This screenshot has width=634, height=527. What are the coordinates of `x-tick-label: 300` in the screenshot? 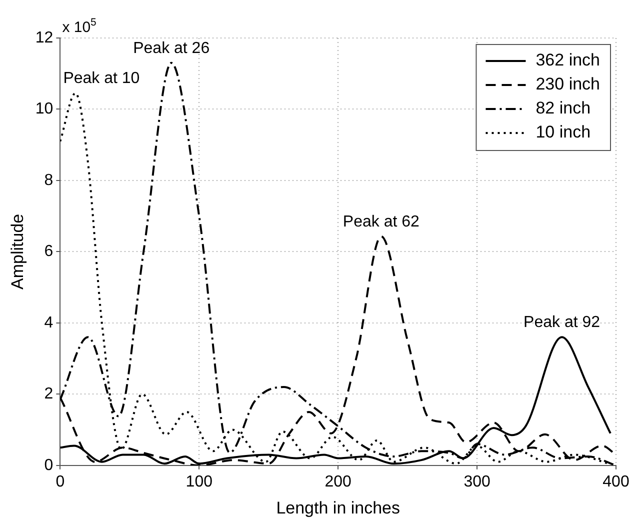 It's located at (477, 481).